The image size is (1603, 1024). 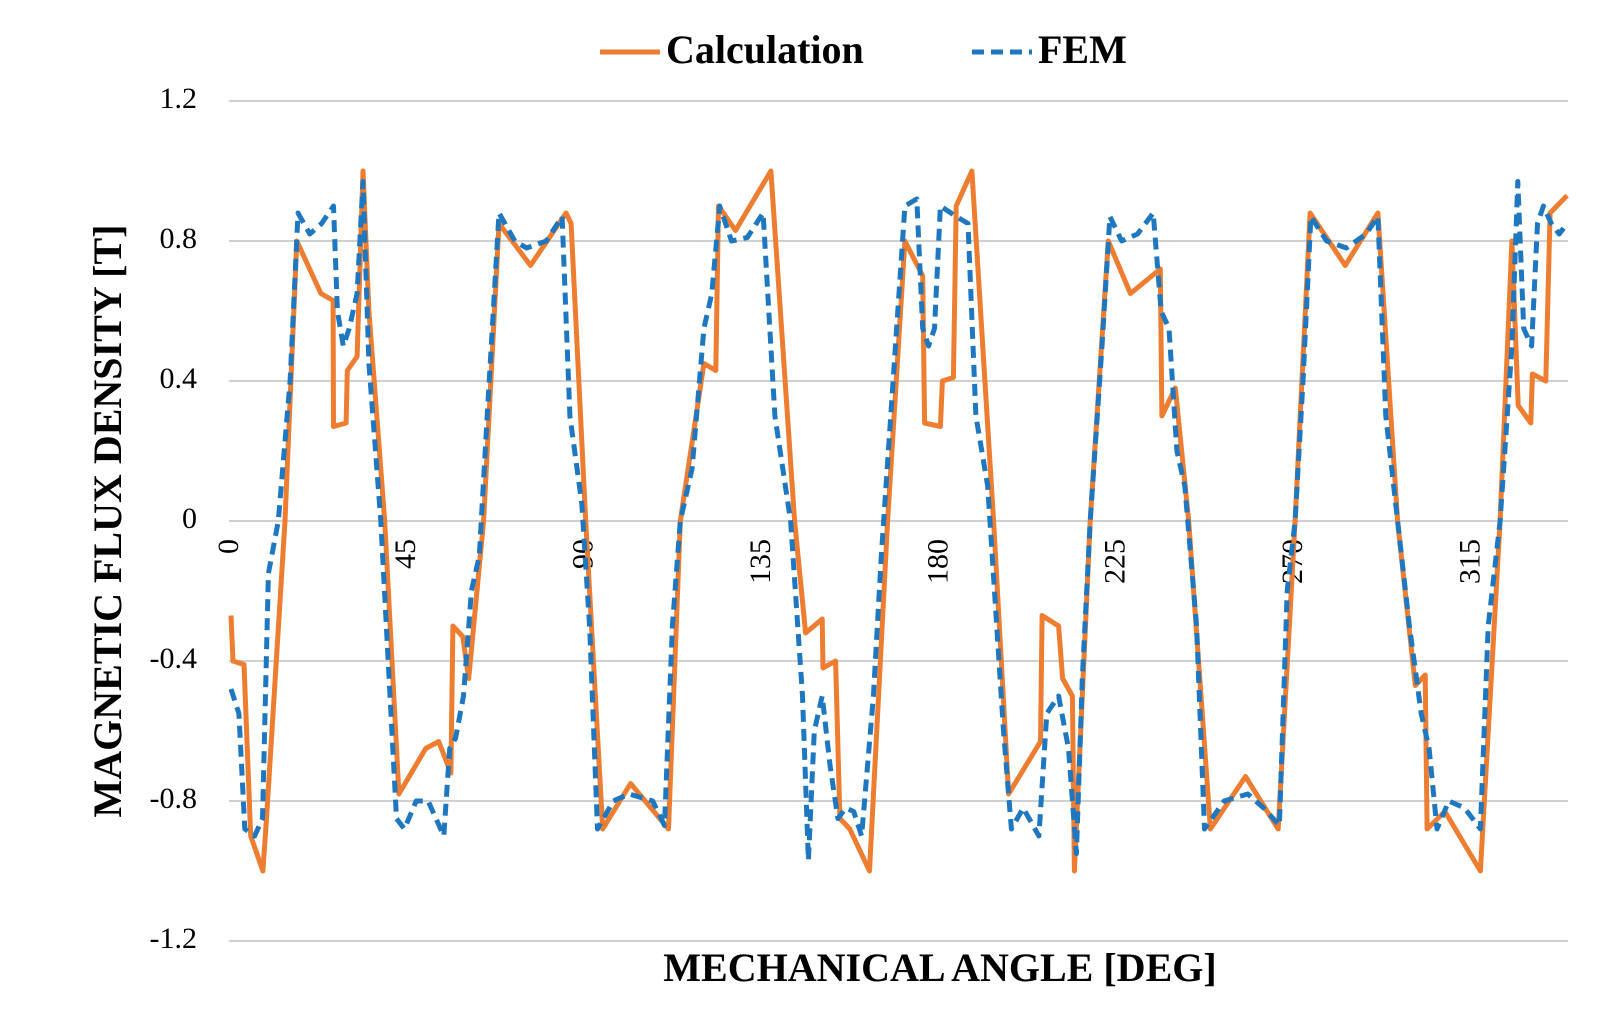 What do you see at coordinates (179, 378) in the screenshot?
I see `y-tick-label: 0.4` at bounding box center [179, 378].